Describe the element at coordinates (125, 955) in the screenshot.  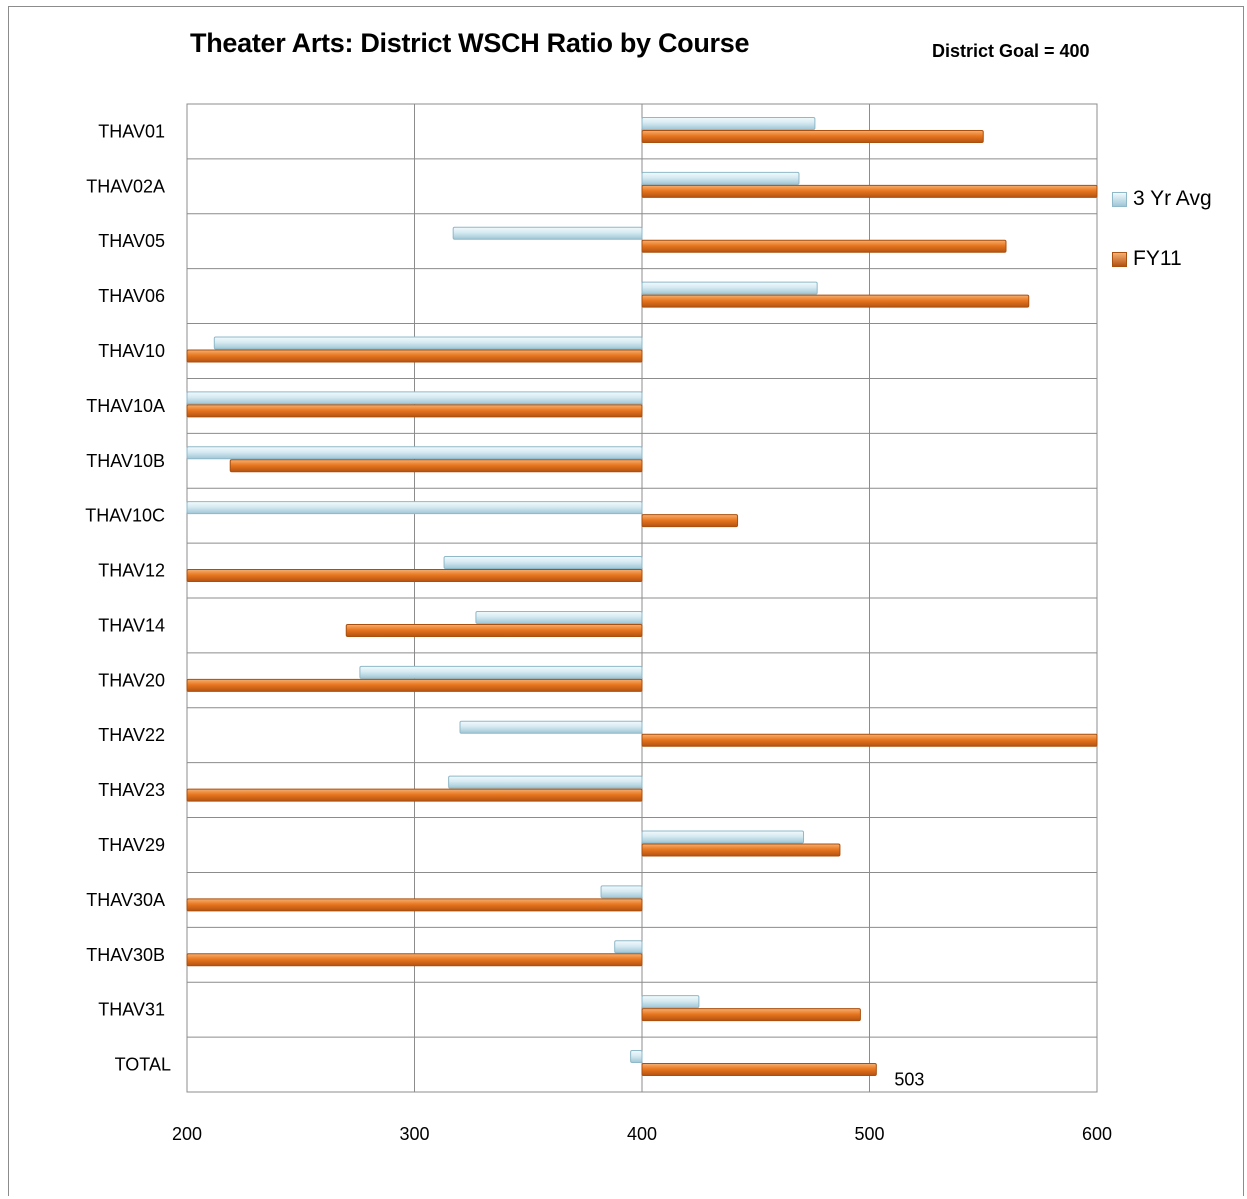
I see `category-label-thav30b: THAV30B` at that location.